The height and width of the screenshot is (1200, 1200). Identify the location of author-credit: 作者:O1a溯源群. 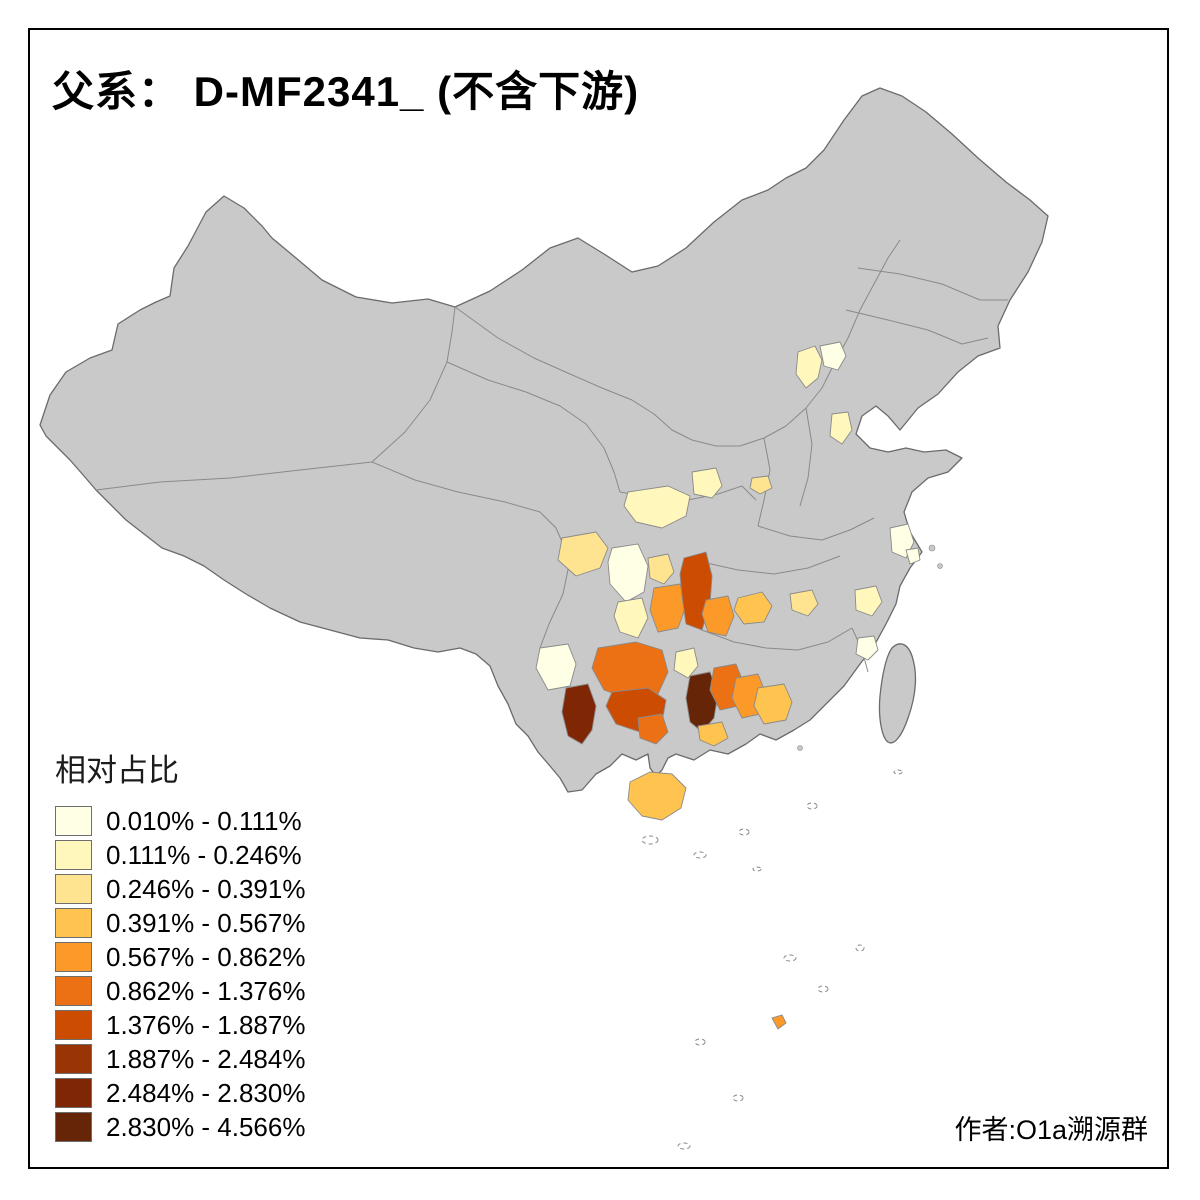
(1051, 1130).